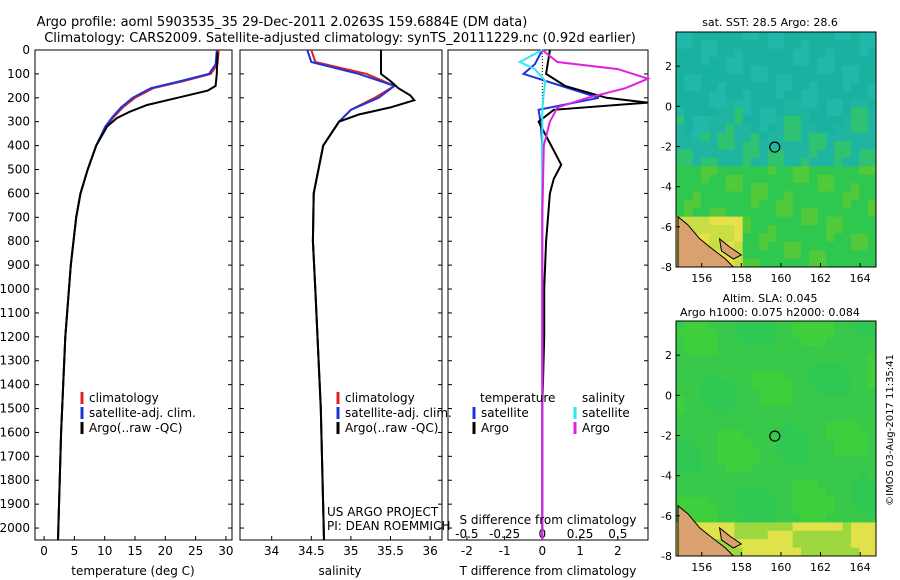 Image resolution: width=900 pixels, height=580 pixels. What do you see at coordinates (666, 146) in the screenshot?
I see `map-y-tick-label: -2` at bounding box center [666, 146].